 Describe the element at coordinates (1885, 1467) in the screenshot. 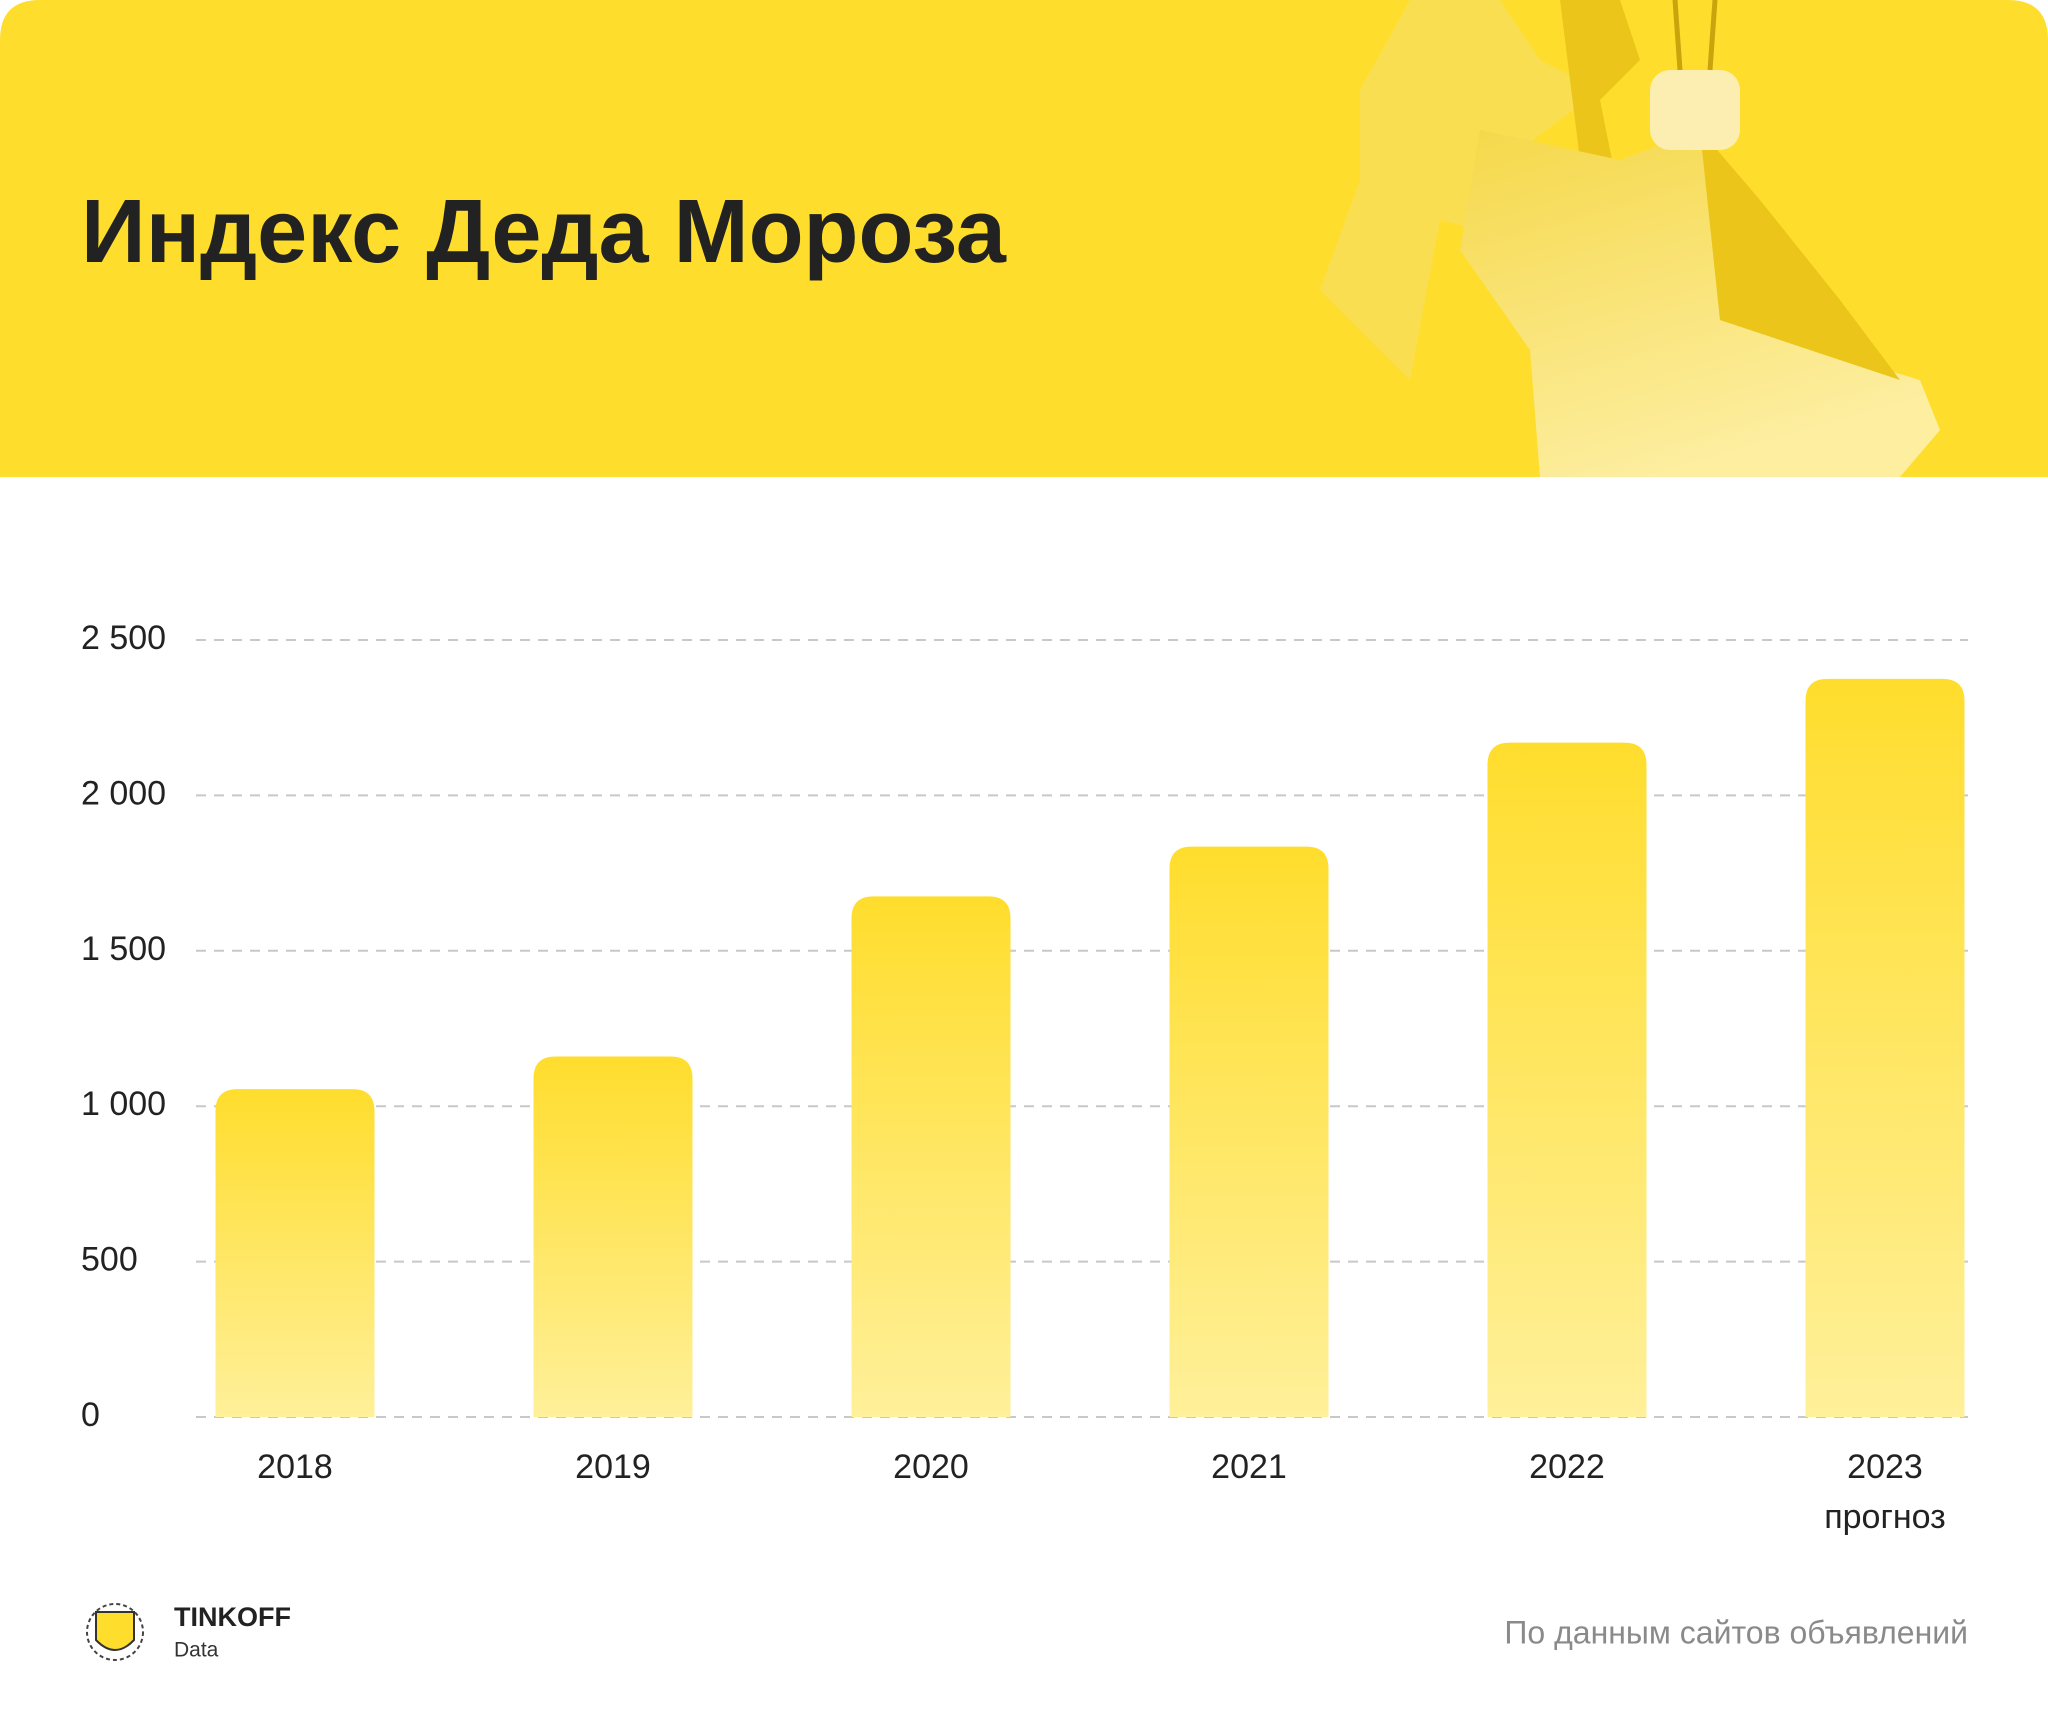

I see `x-tick-label: 2023` at that location.